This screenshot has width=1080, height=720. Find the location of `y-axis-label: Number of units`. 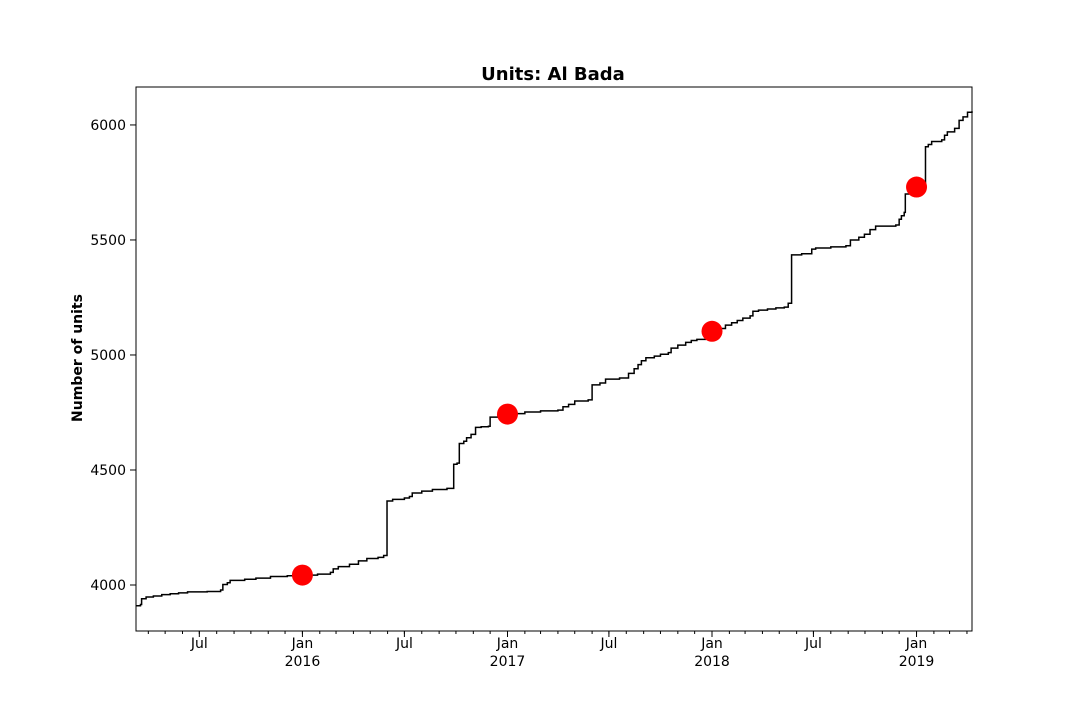

y-axis-label: Number of units is located at coordinates (78, 358).